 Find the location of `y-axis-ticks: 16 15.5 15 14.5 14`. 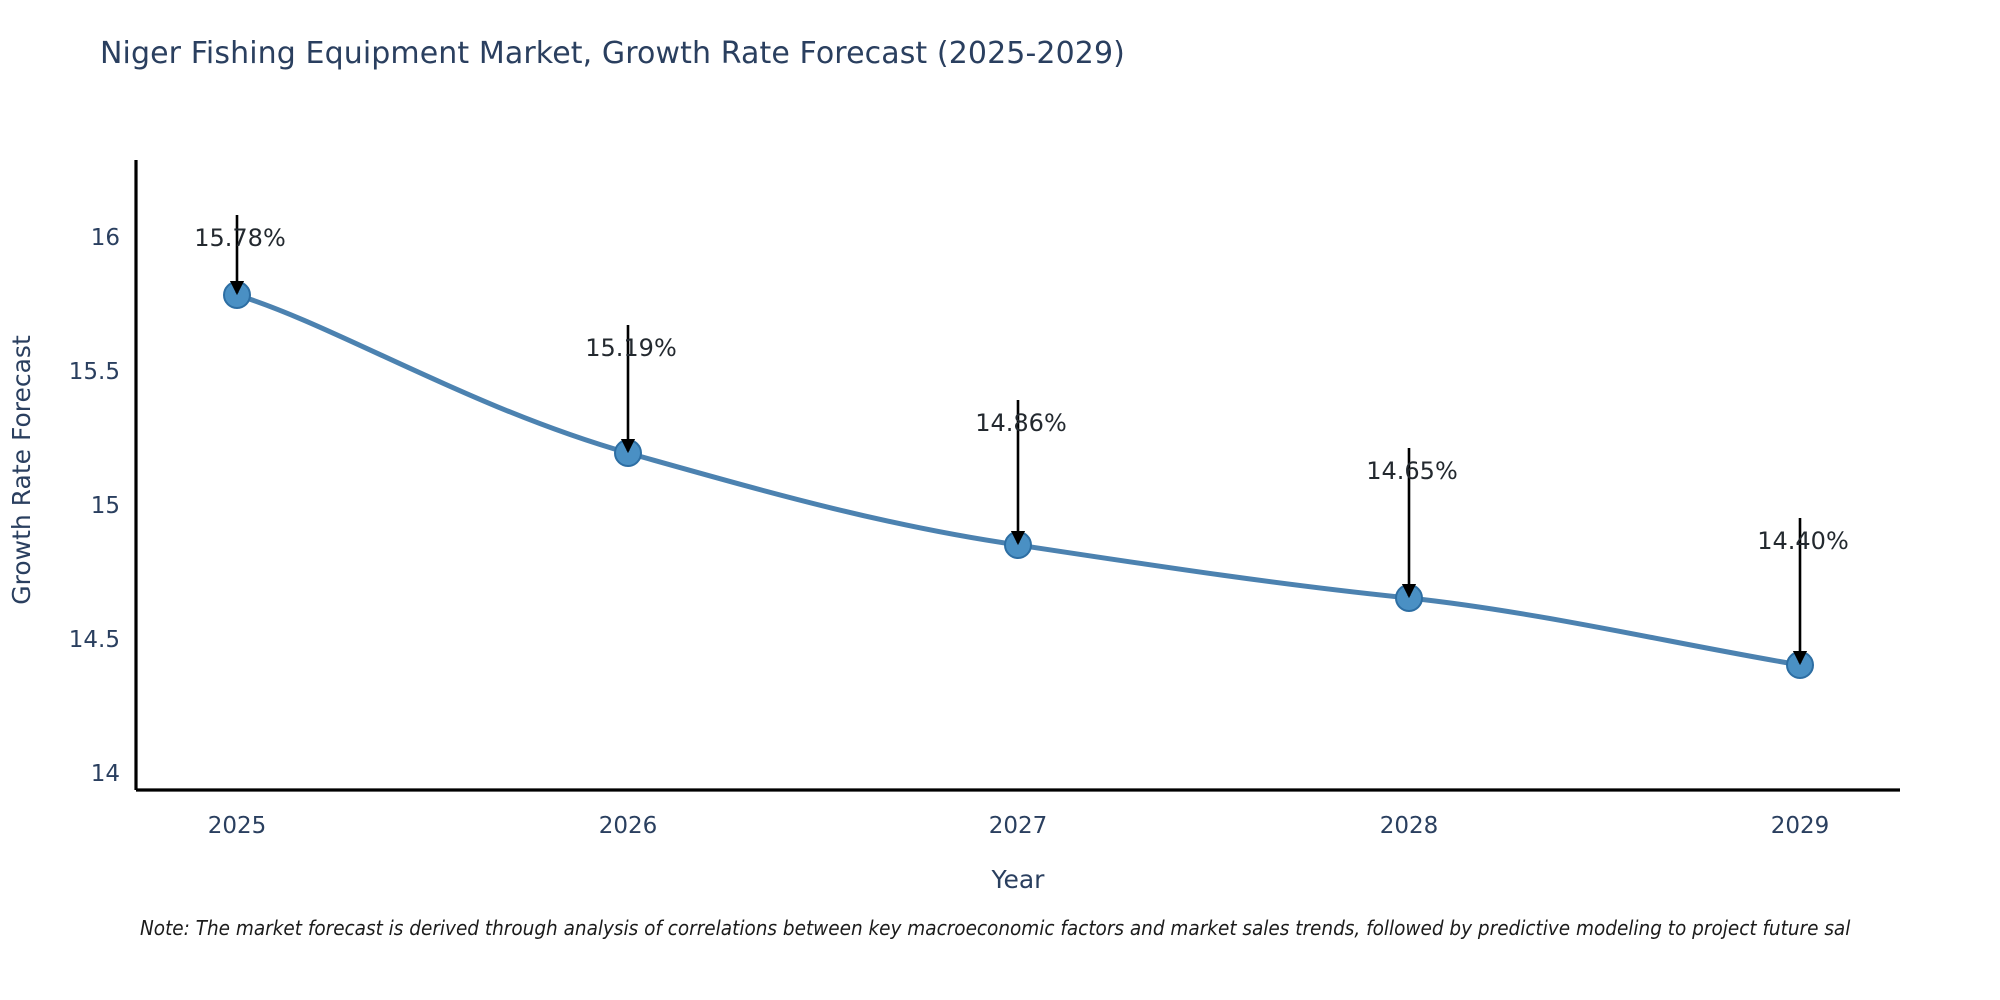

y-axis-ticks: 16 15.5 15 14.5 14 is located at coordinates (94, 506).